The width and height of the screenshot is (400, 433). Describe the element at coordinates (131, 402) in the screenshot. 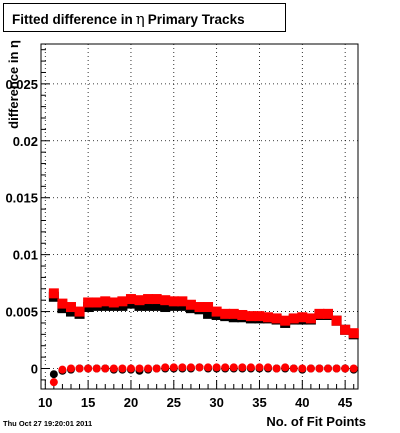

I see `x-tick-label: 20` at that location.